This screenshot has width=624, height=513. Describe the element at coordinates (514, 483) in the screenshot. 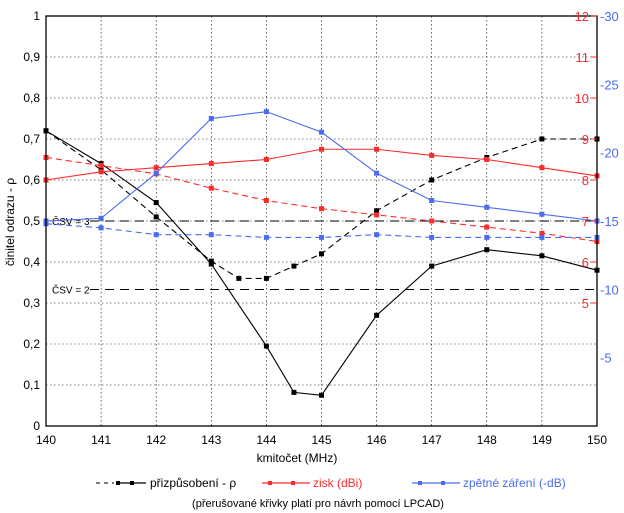

I see `legend-label-zpetne: zpětné záření (-dB)` at that location.